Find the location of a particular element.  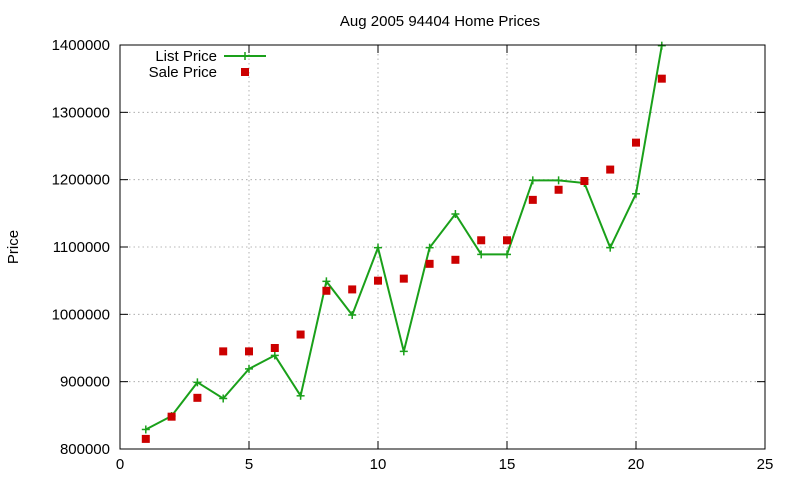

x-tick-label: 25 is located at coordinates (765, 464).